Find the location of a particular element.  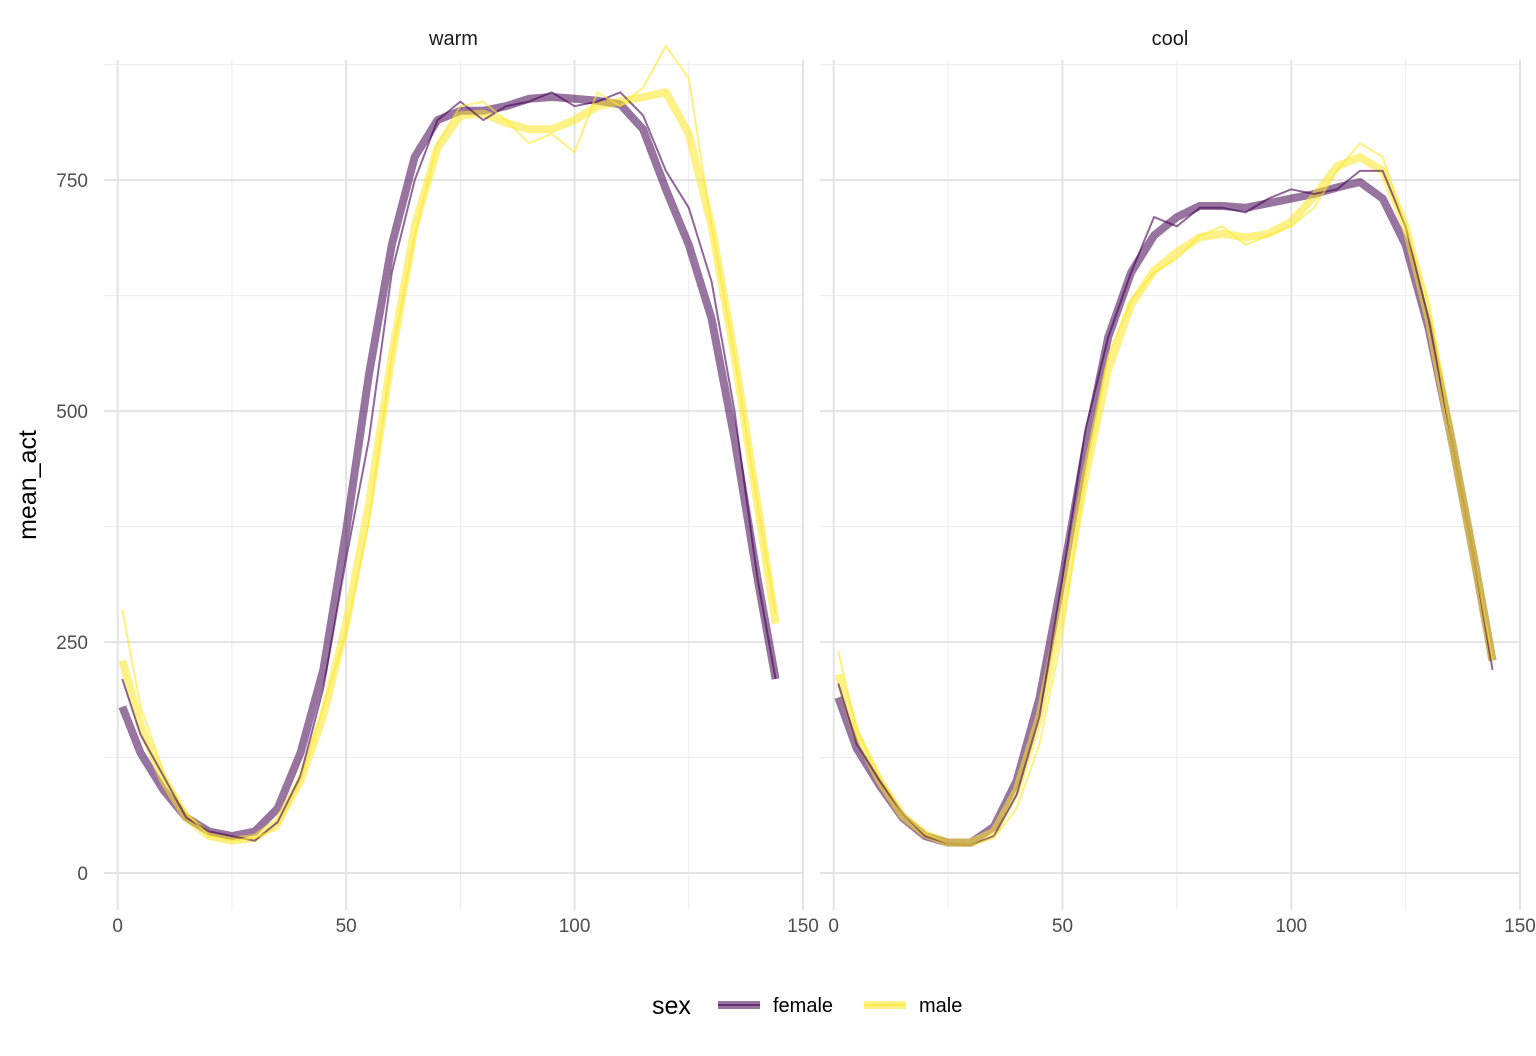

y-tick-label: 0 is located at coordinates (82, 874).